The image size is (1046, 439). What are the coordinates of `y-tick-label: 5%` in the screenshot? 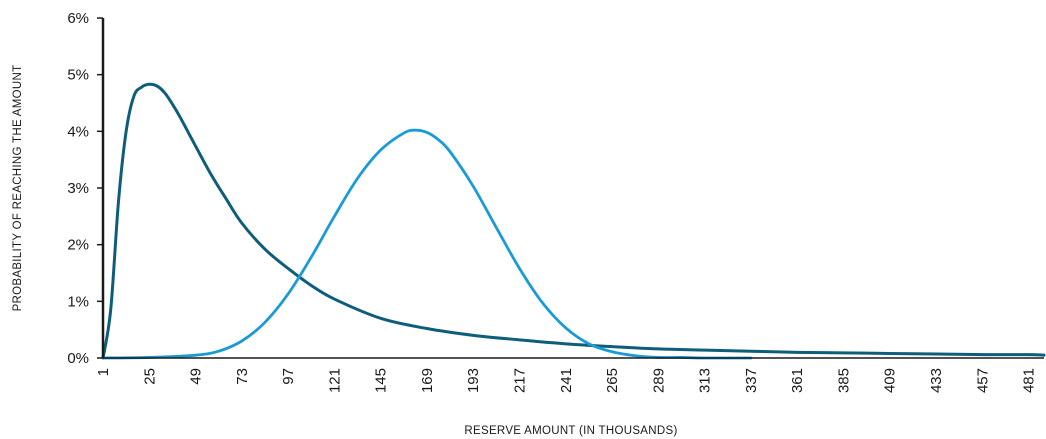 It's located at (78, 75).